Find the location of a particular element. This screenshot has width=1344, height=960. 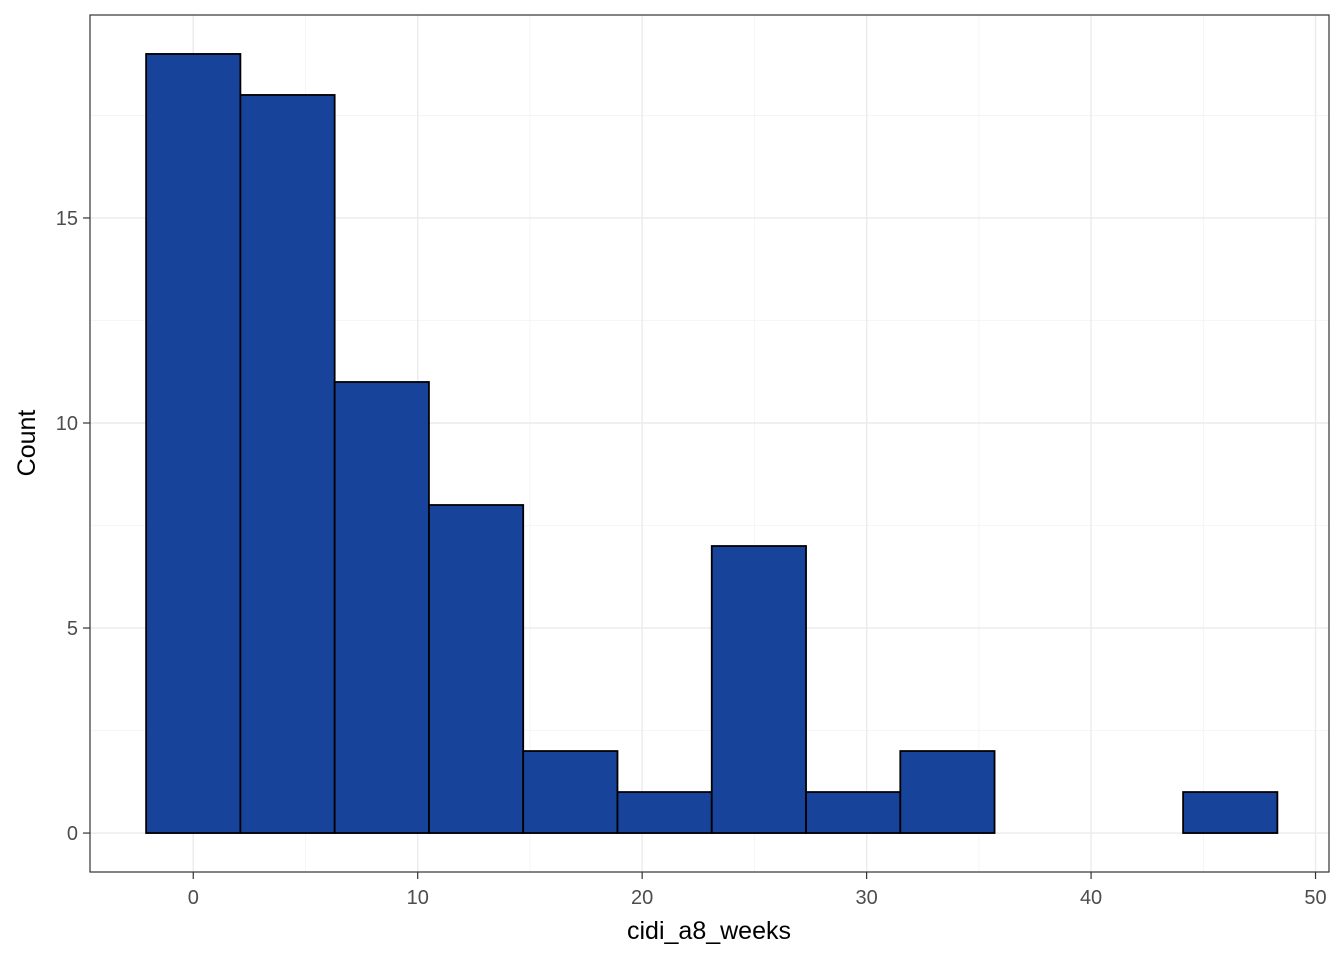

x-tick-label: 30 is located at coordinates (866, 898).